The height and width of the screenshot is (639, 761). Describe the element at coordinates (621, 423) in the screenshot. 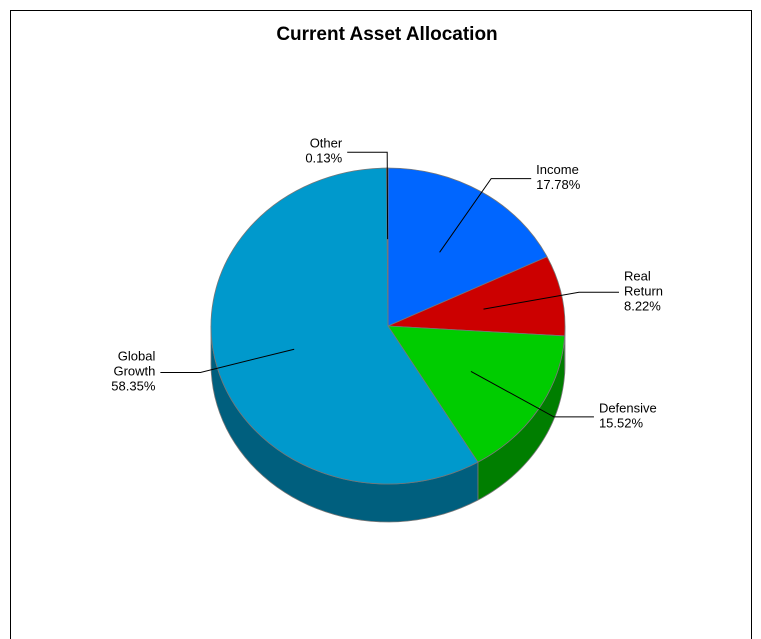

I see `value-label: 15.52%` at that location.